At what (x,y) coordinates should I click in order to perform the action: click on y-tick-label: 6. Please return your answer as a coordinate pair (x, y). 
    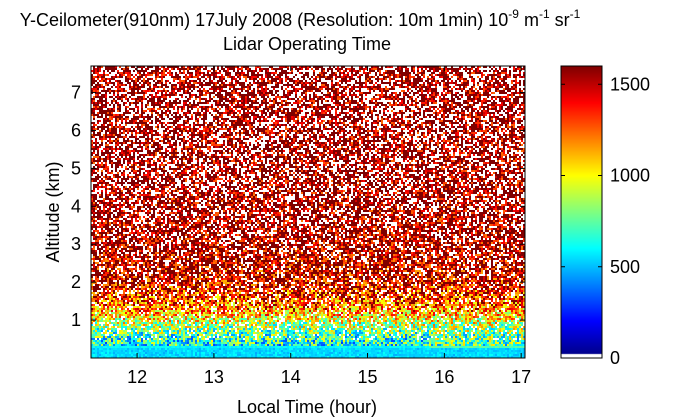
    Looking at the image, I should click on (76, 130).